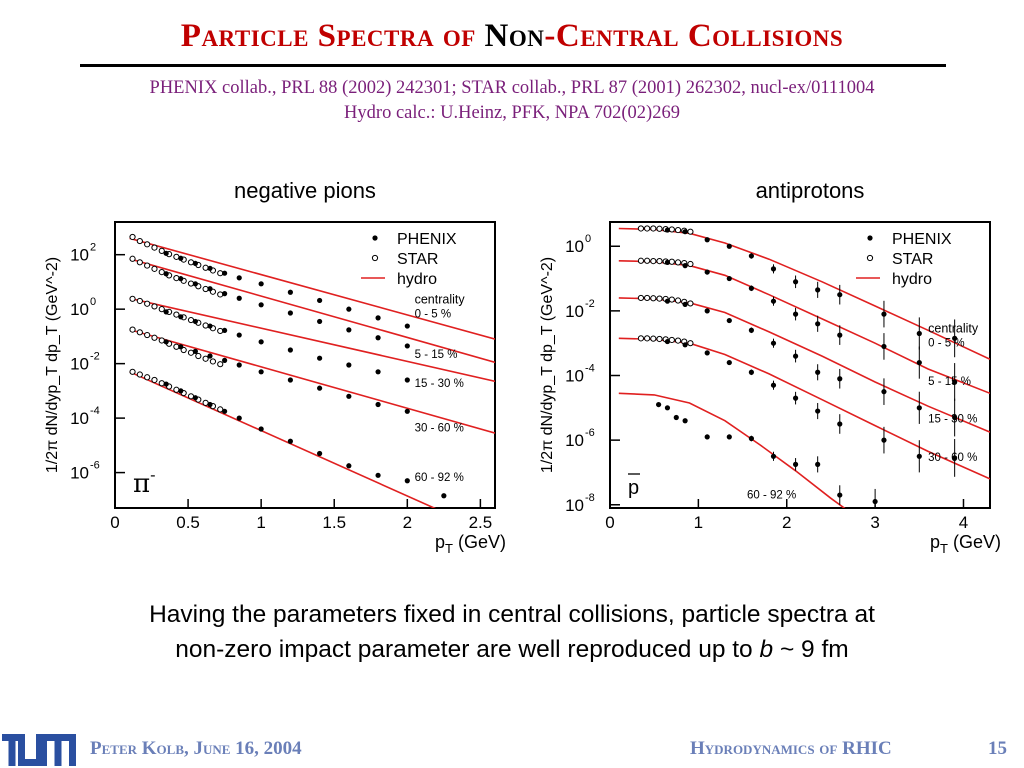 This screenshot has height=768, width=1024. Describe the element at coordinates (514, 36) in the screenshot. I see `slide-title-part2: Non` at that location.